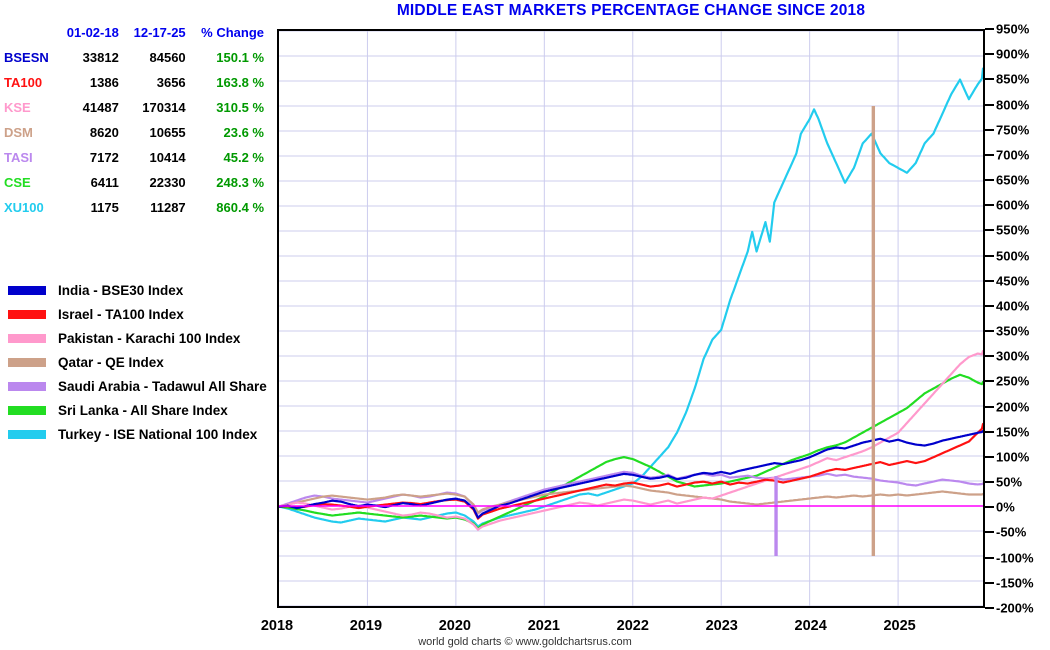 The image size is (1050, 650). What do you see at coordinates (240, 182) in the screenshot?
I see `quote-pct-change: 248.3 %` at bounding box center [240, 182].